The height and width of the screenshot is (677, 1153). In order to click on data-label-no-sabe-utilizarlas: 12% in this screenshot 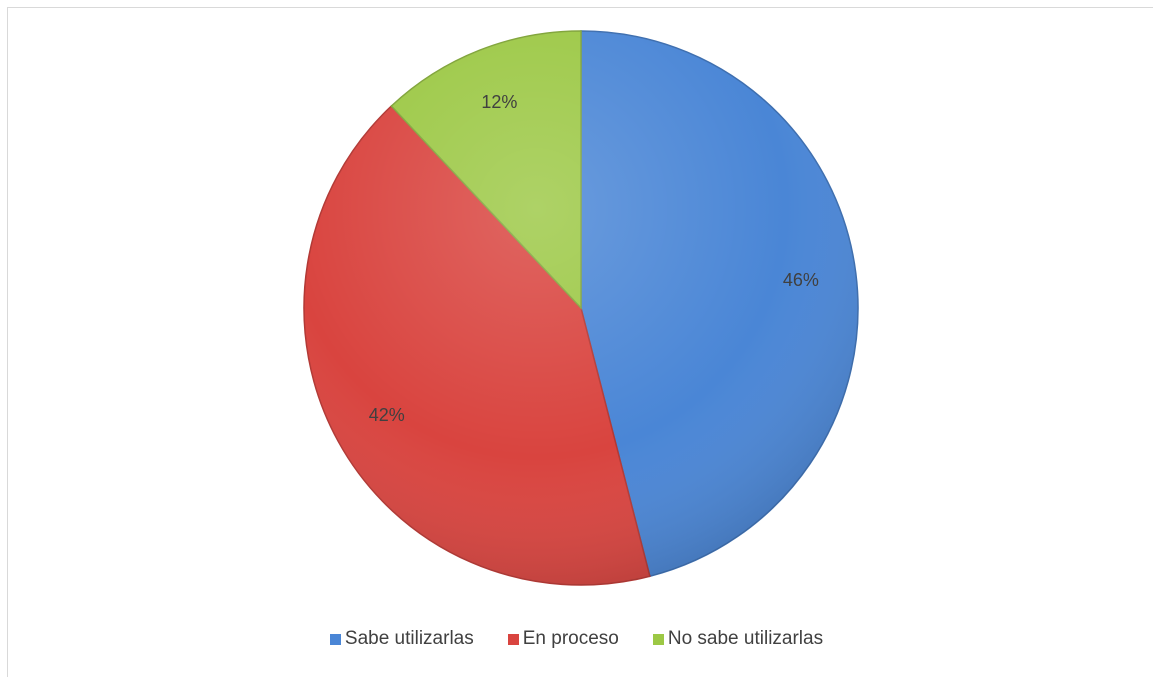, I will do `click(499, 102)`.